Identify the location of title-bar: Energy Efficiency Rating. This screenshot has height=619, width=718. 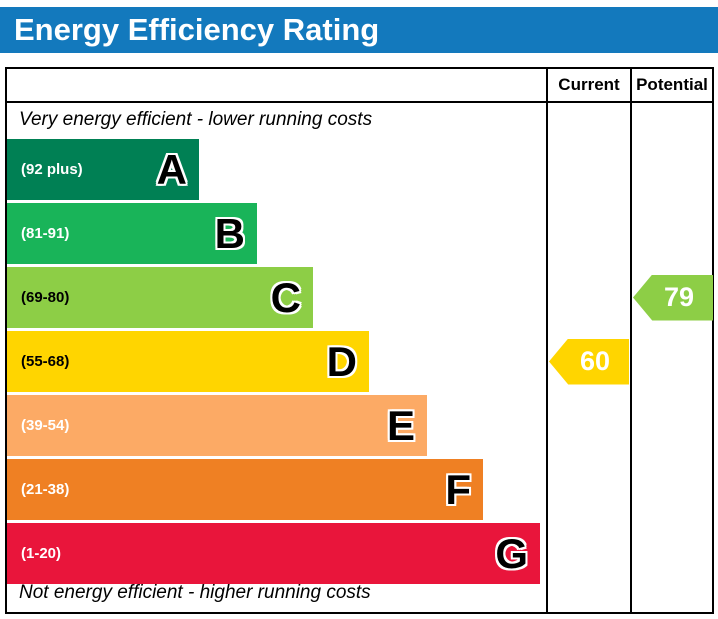
(359, 30).